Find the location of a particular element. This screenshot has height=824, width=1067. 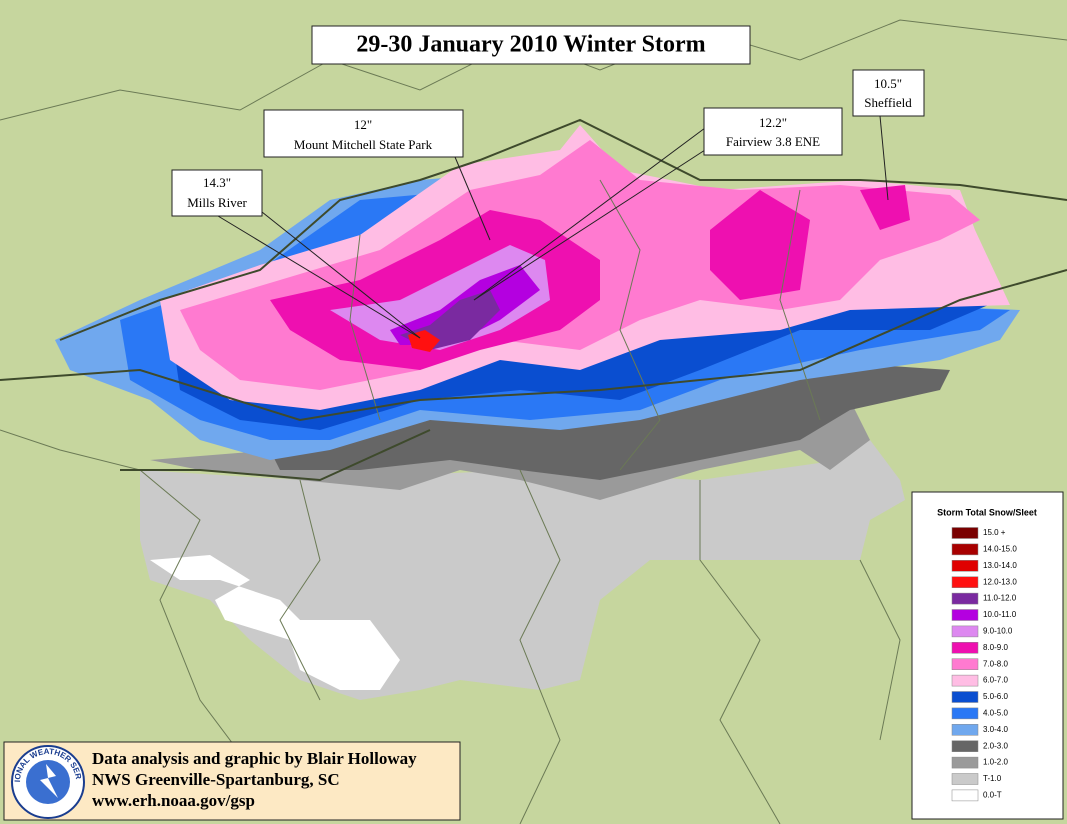

legend-box is located at coordinates (987, 655).